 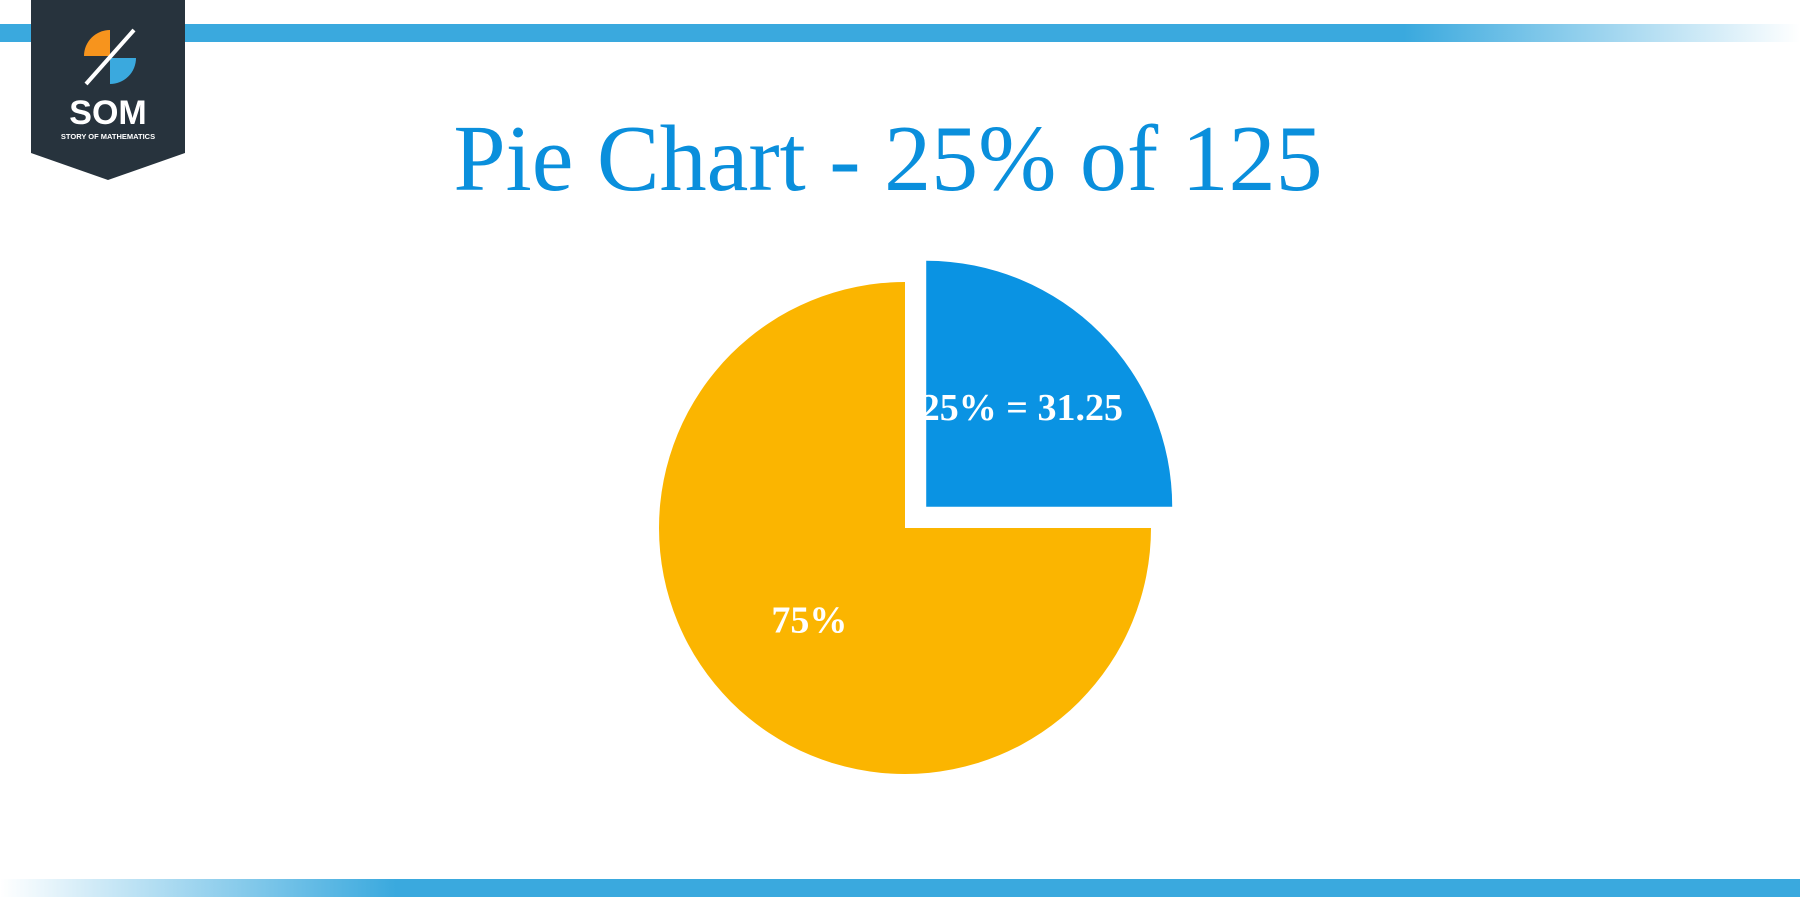 What do you see at coordinates (887, 159) in the screenshot?
I see `chart-title: Pie Chart - 25% of 125` at bounding box center [887, 159].